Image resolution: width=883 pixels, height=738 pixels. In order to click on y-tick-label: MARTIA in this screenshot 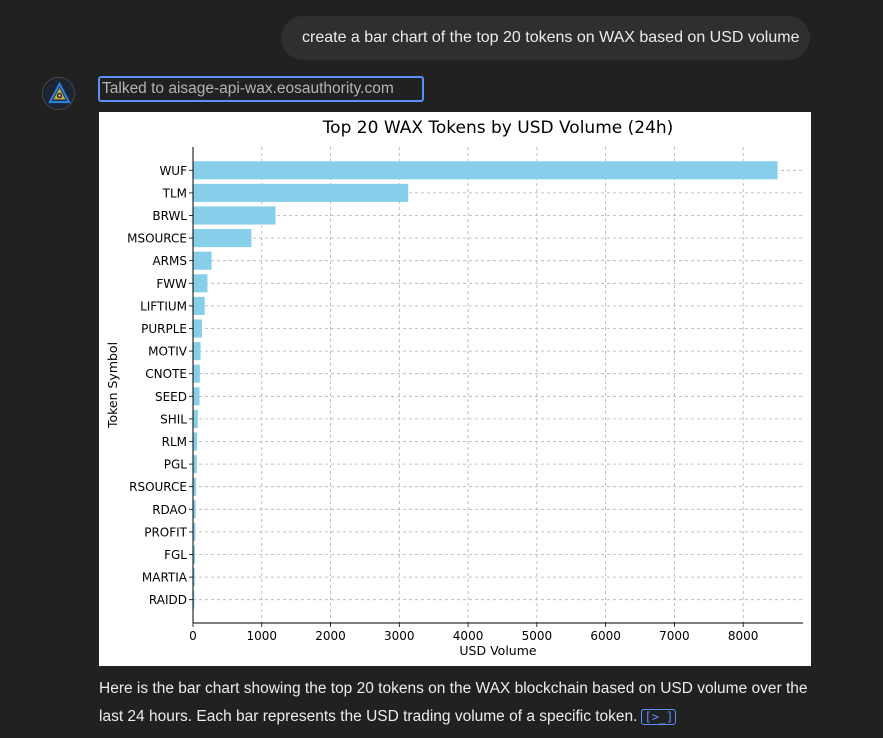, I will do `click(165, 578)`.